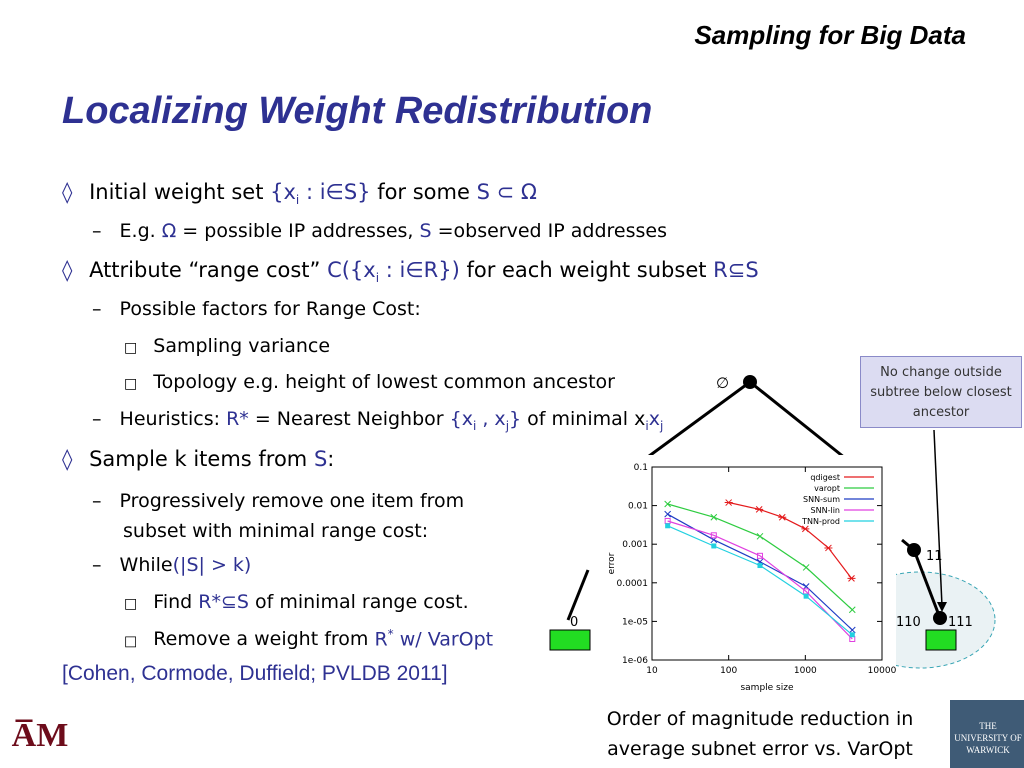 This screenshot has height=768, width=1024. I want to click on x-tick-label: 1000, so click(805, 671).